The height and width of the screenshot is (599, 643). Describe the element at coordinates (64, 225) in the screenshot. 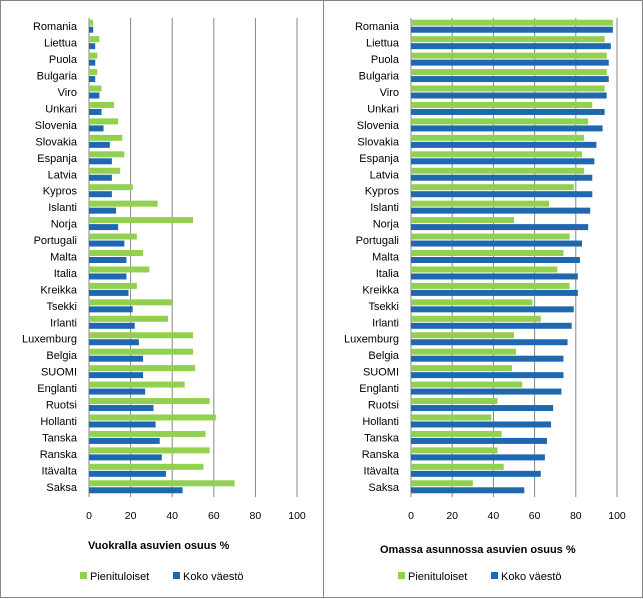

I see `category-label: Norja` at that location.